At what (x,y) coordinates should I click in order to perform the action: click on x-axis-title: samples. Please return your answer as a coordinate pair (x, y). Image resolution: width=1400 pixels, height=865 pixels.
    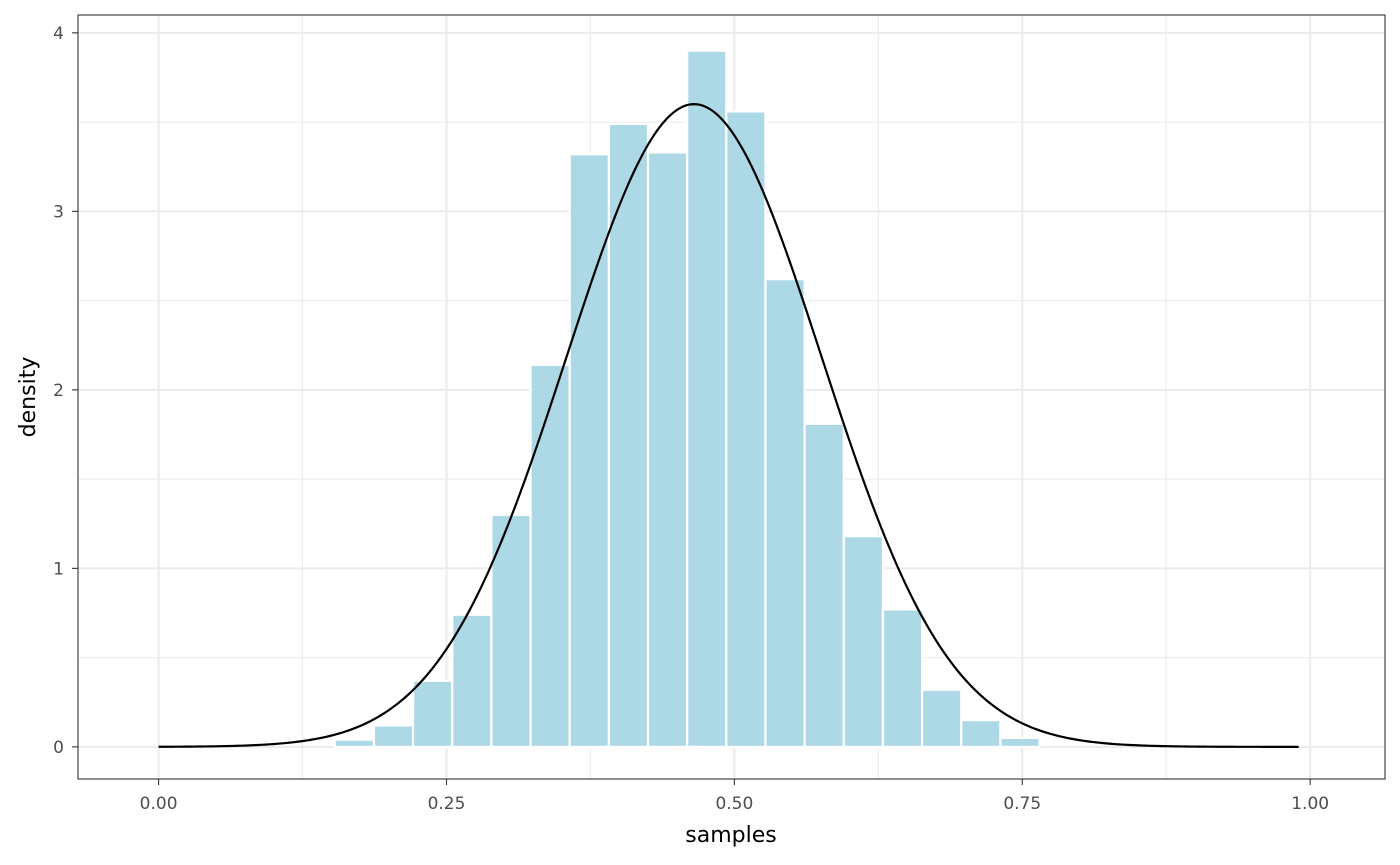
    Looking at the image, I should click on (730, 835).